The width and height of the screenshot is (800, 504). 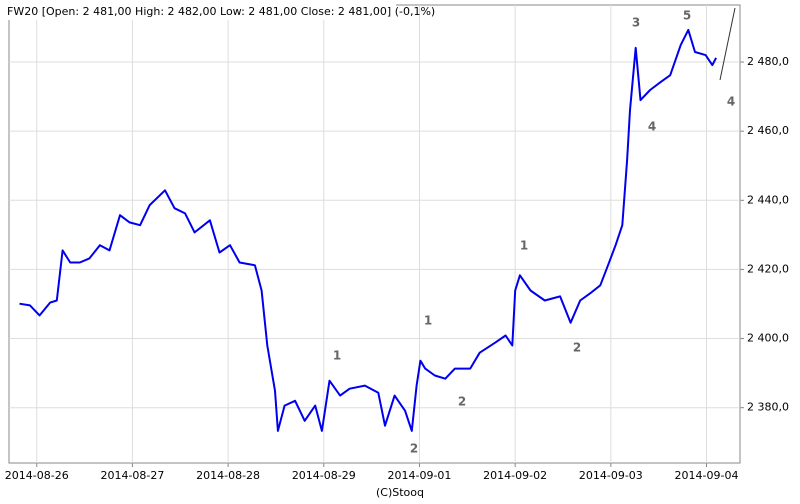 What do you see at coordinates (636, 23) in the screenshot?
I see `wave-label: 3` at bounding box center [636, 23].